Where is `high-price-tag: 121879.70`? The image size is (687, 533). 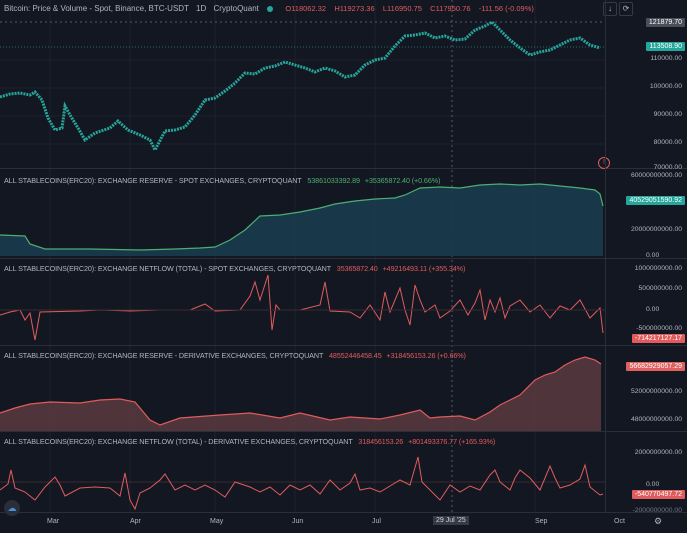
high-price-tag: 121879.70 is located at coordinates (665, 22).